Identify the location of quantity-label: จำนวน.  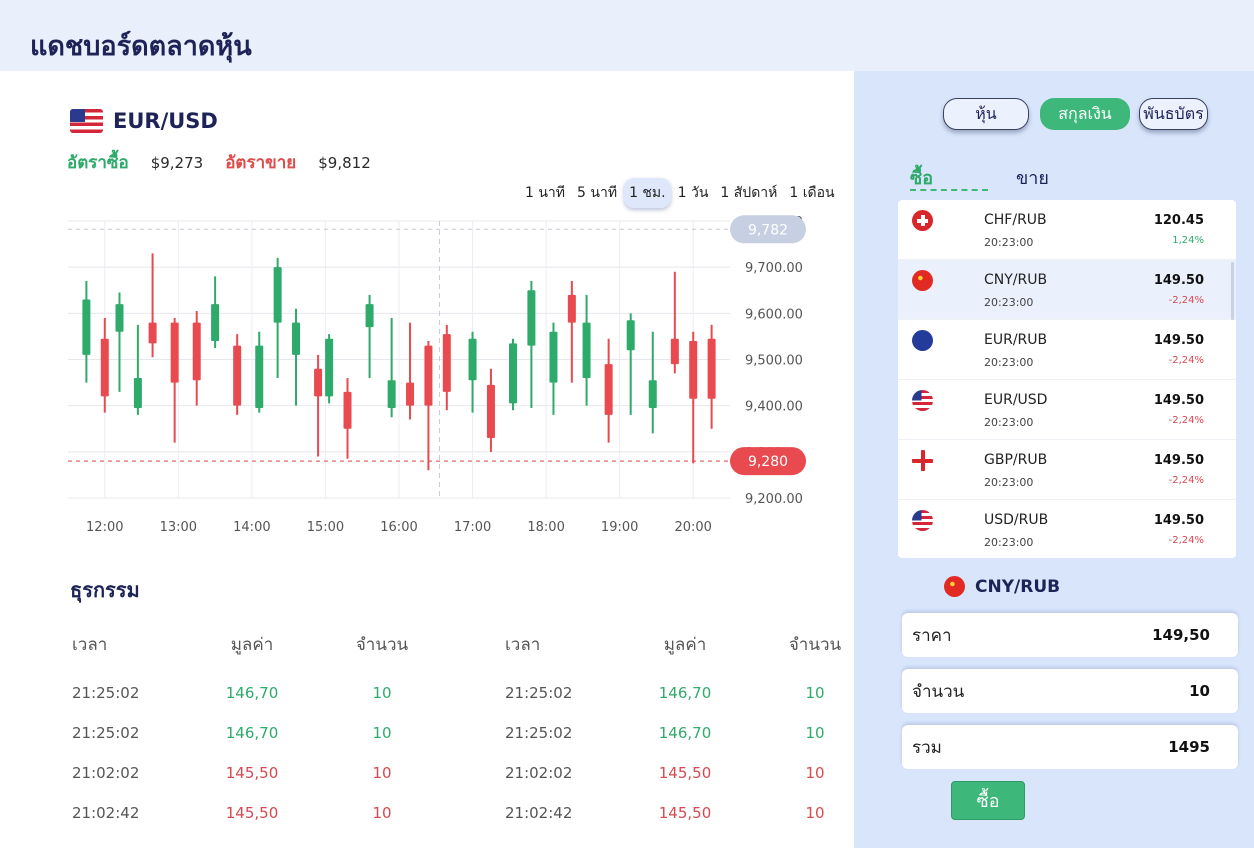
(938, 691).